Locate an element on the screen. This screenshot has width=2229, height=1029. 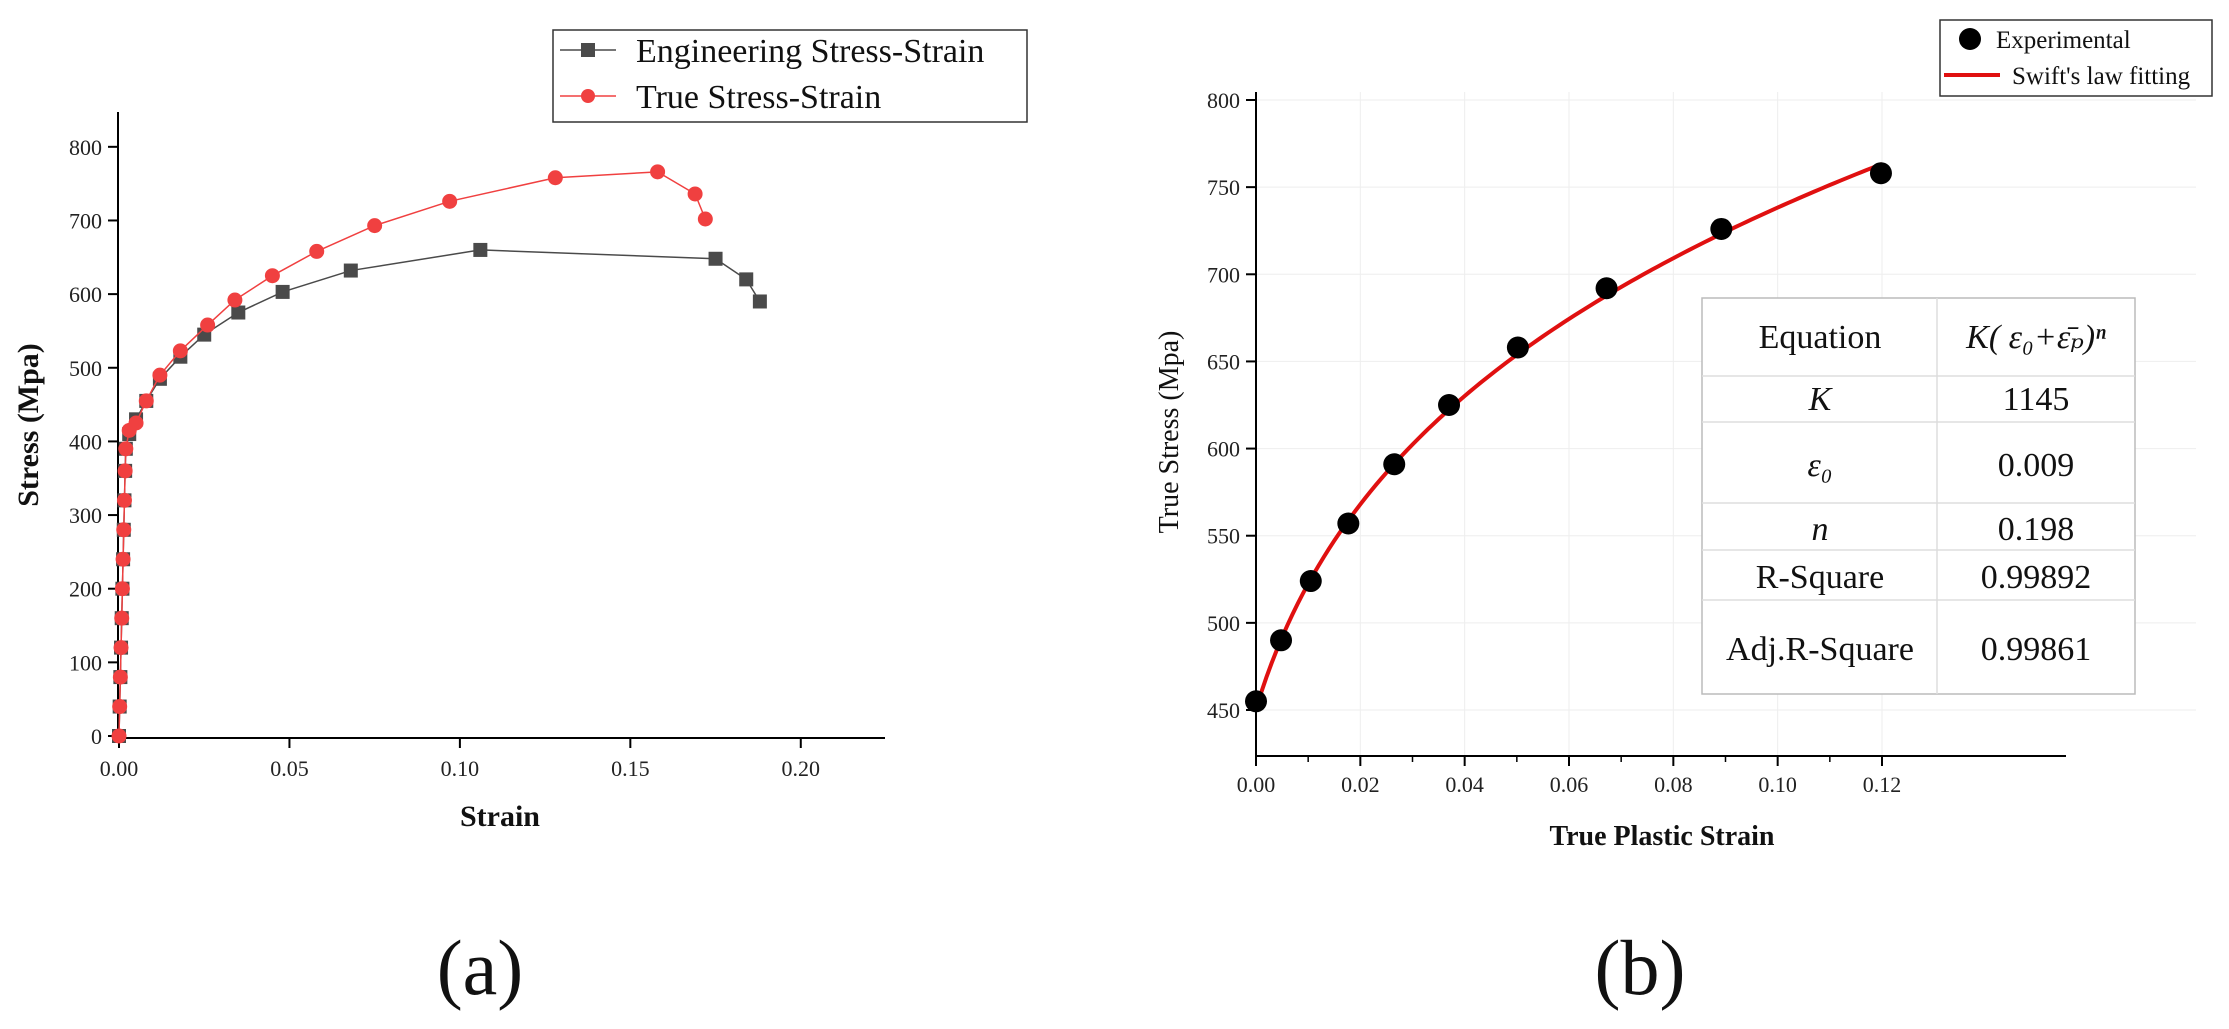
legend-exp-label: Experimental is located at coordinates (2063, 40).